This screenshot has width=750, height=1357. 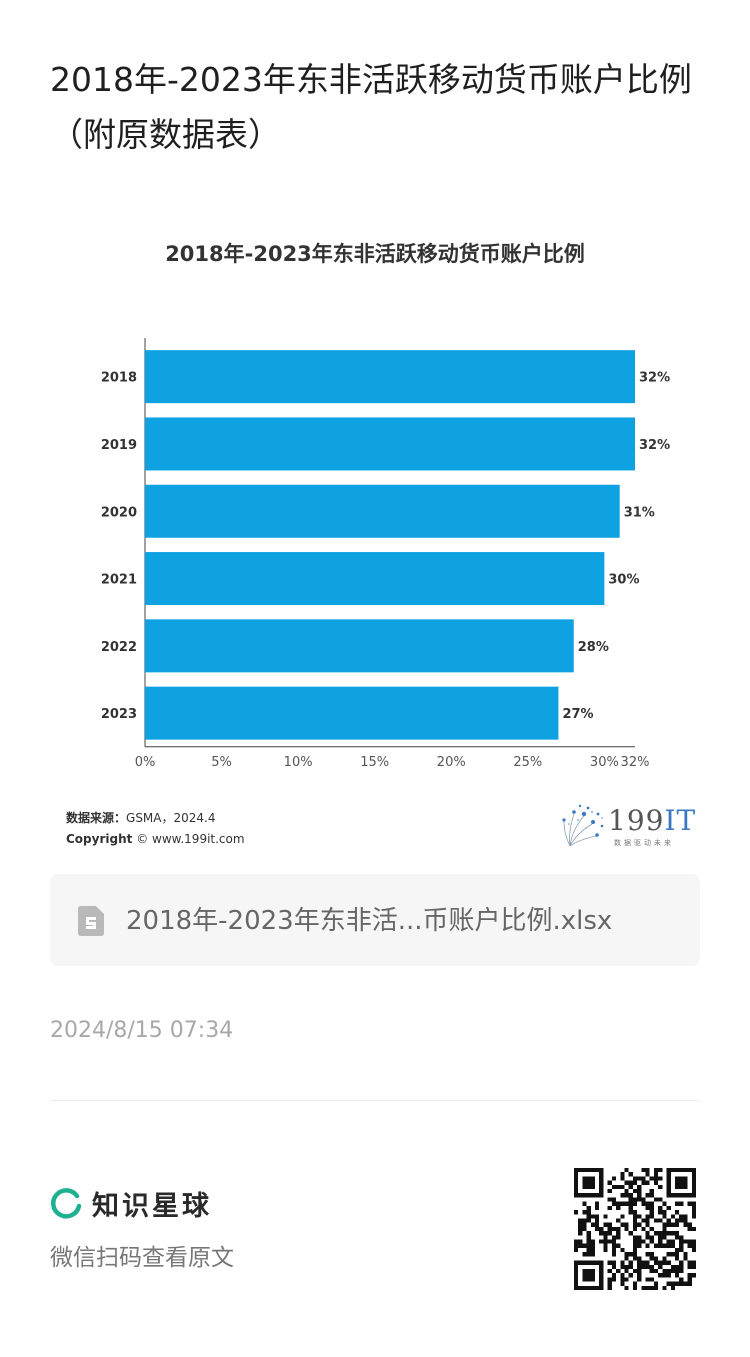 I want to click on x-tick-label: 32%, so click(x=635, y=762).